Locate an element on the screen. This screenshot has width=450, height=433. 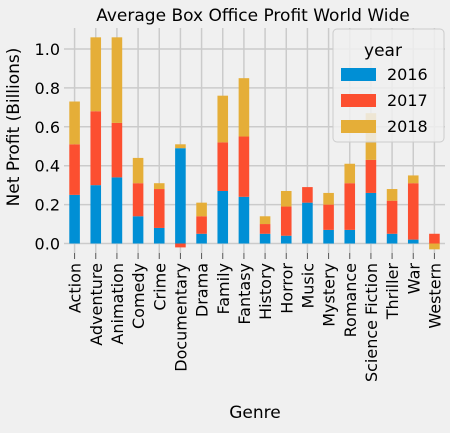
x-tick-label: Science Fiction is located at coordinates (371, 322).